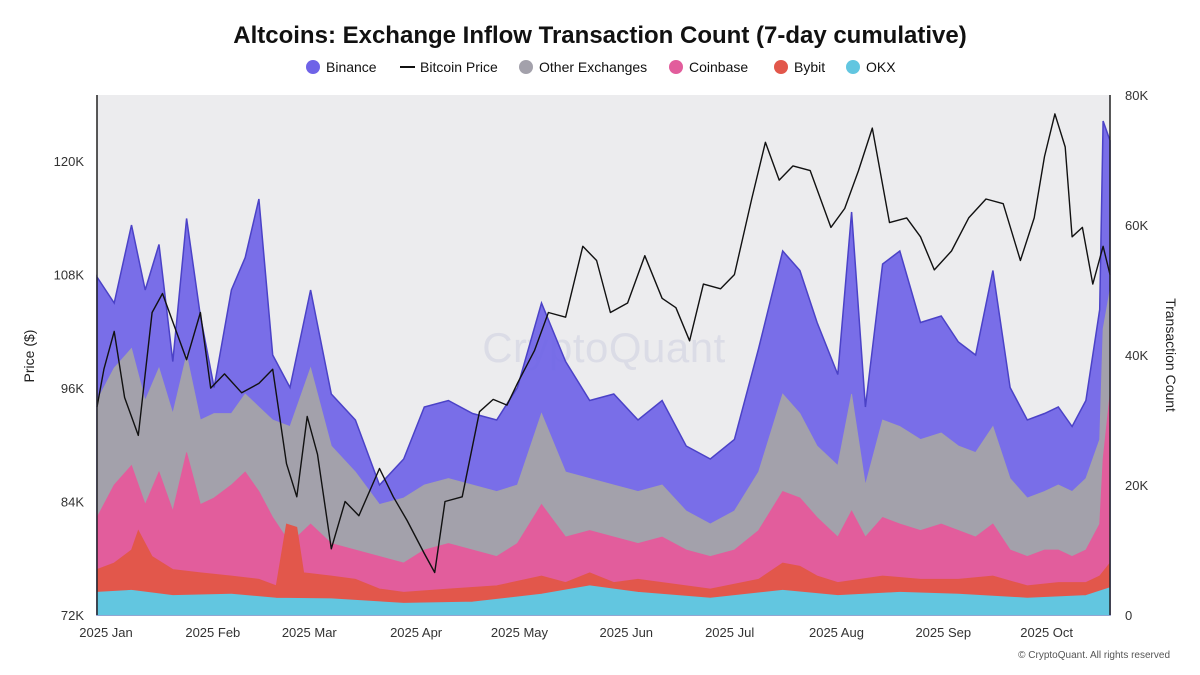  What do you see at coordinates (604, 347) in the screenshot?
I see `watermark: CryptoQuant` at bounding box center [604, 347].